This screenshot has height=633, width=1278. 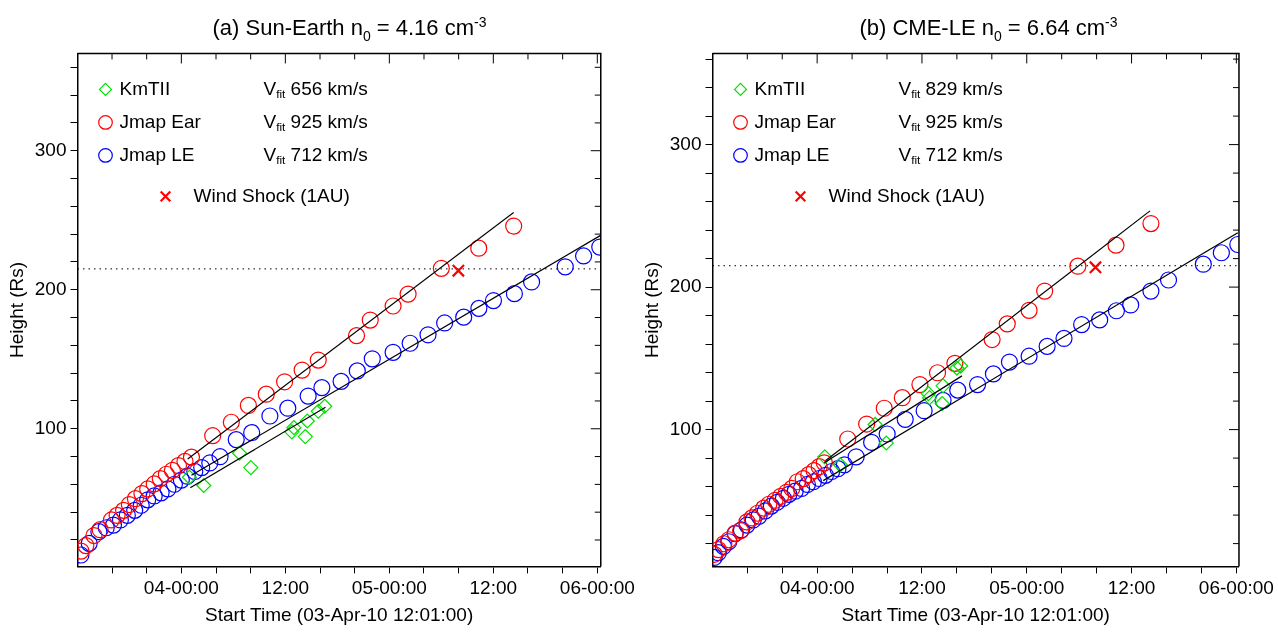 What do you see at coordinates (988, 28) in the screenshot?
I see `chart-title: (b) CME-LE n$_{0}$ = 6.64 cm$^{-3}$` at bounding box center [988, 28].